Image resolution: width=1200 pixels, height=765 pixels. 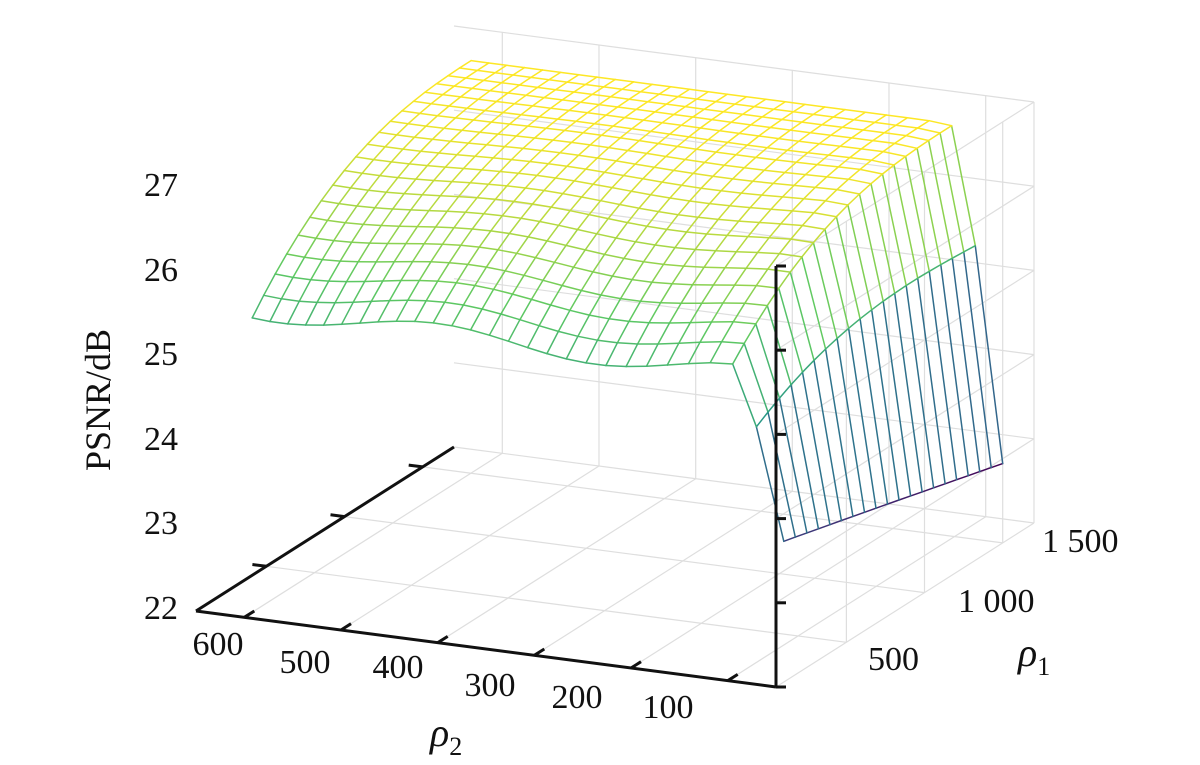 What do you see at coordinates (744, 317) in the screenshot?
I see `grid-line` at bounding box center [744, 317].